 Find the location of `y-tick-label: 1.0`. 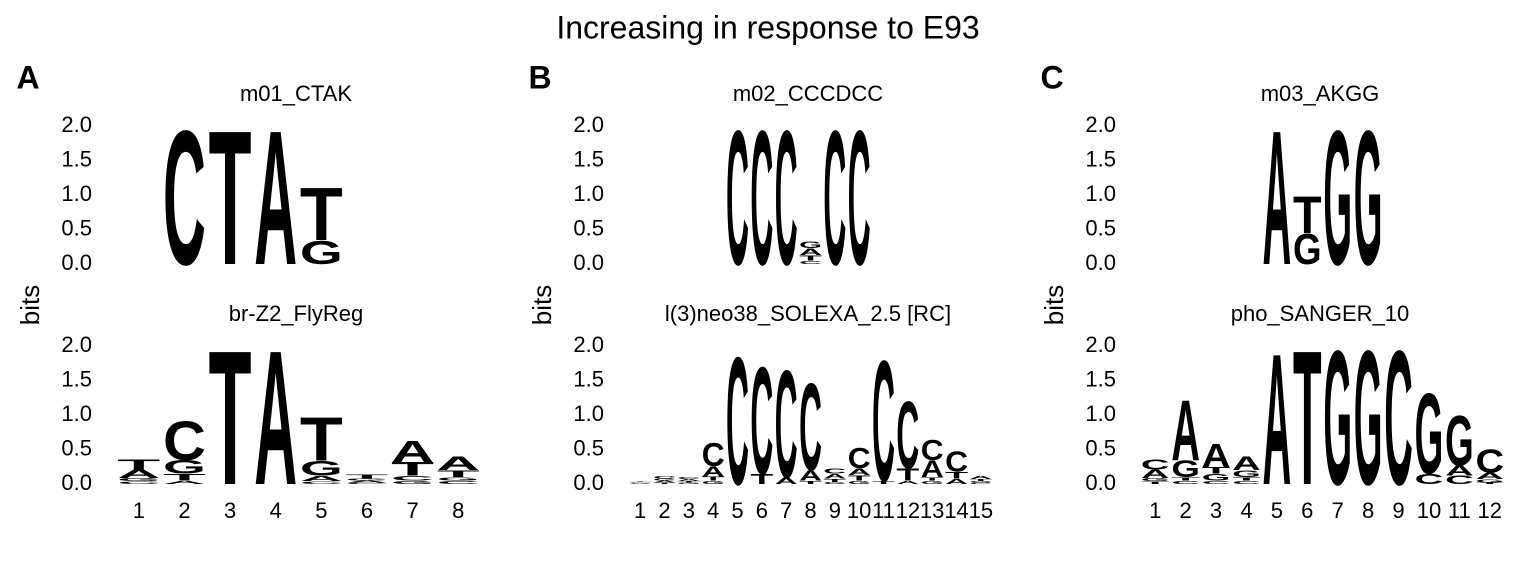

y-tick-label: 1.0 is located at coordinates (588, 413).